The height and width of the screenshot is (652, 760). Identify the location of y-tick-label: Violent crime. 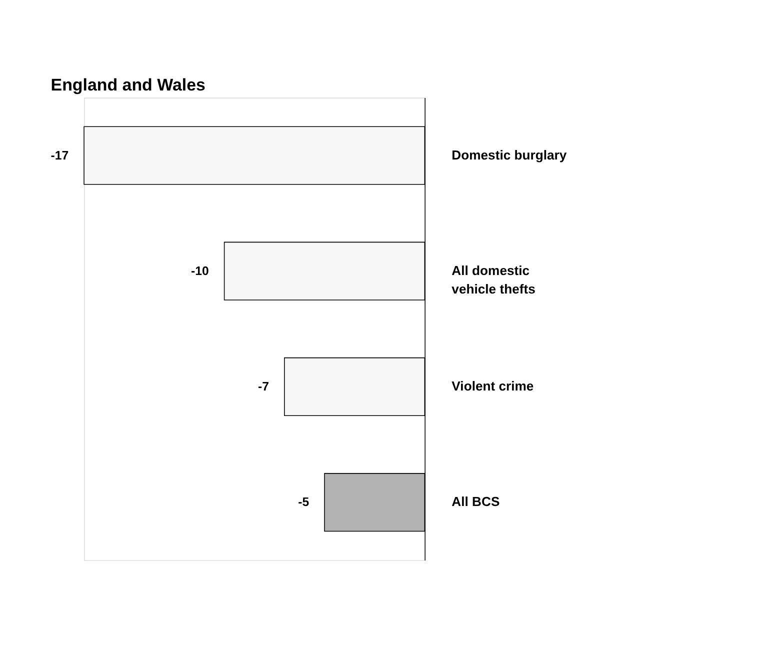
(493, 386).